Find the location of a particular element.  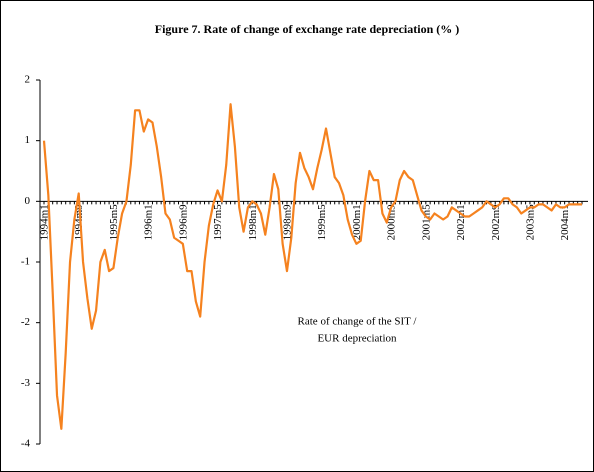

y-tick-label: -1 is located at coordinates (25, 262).